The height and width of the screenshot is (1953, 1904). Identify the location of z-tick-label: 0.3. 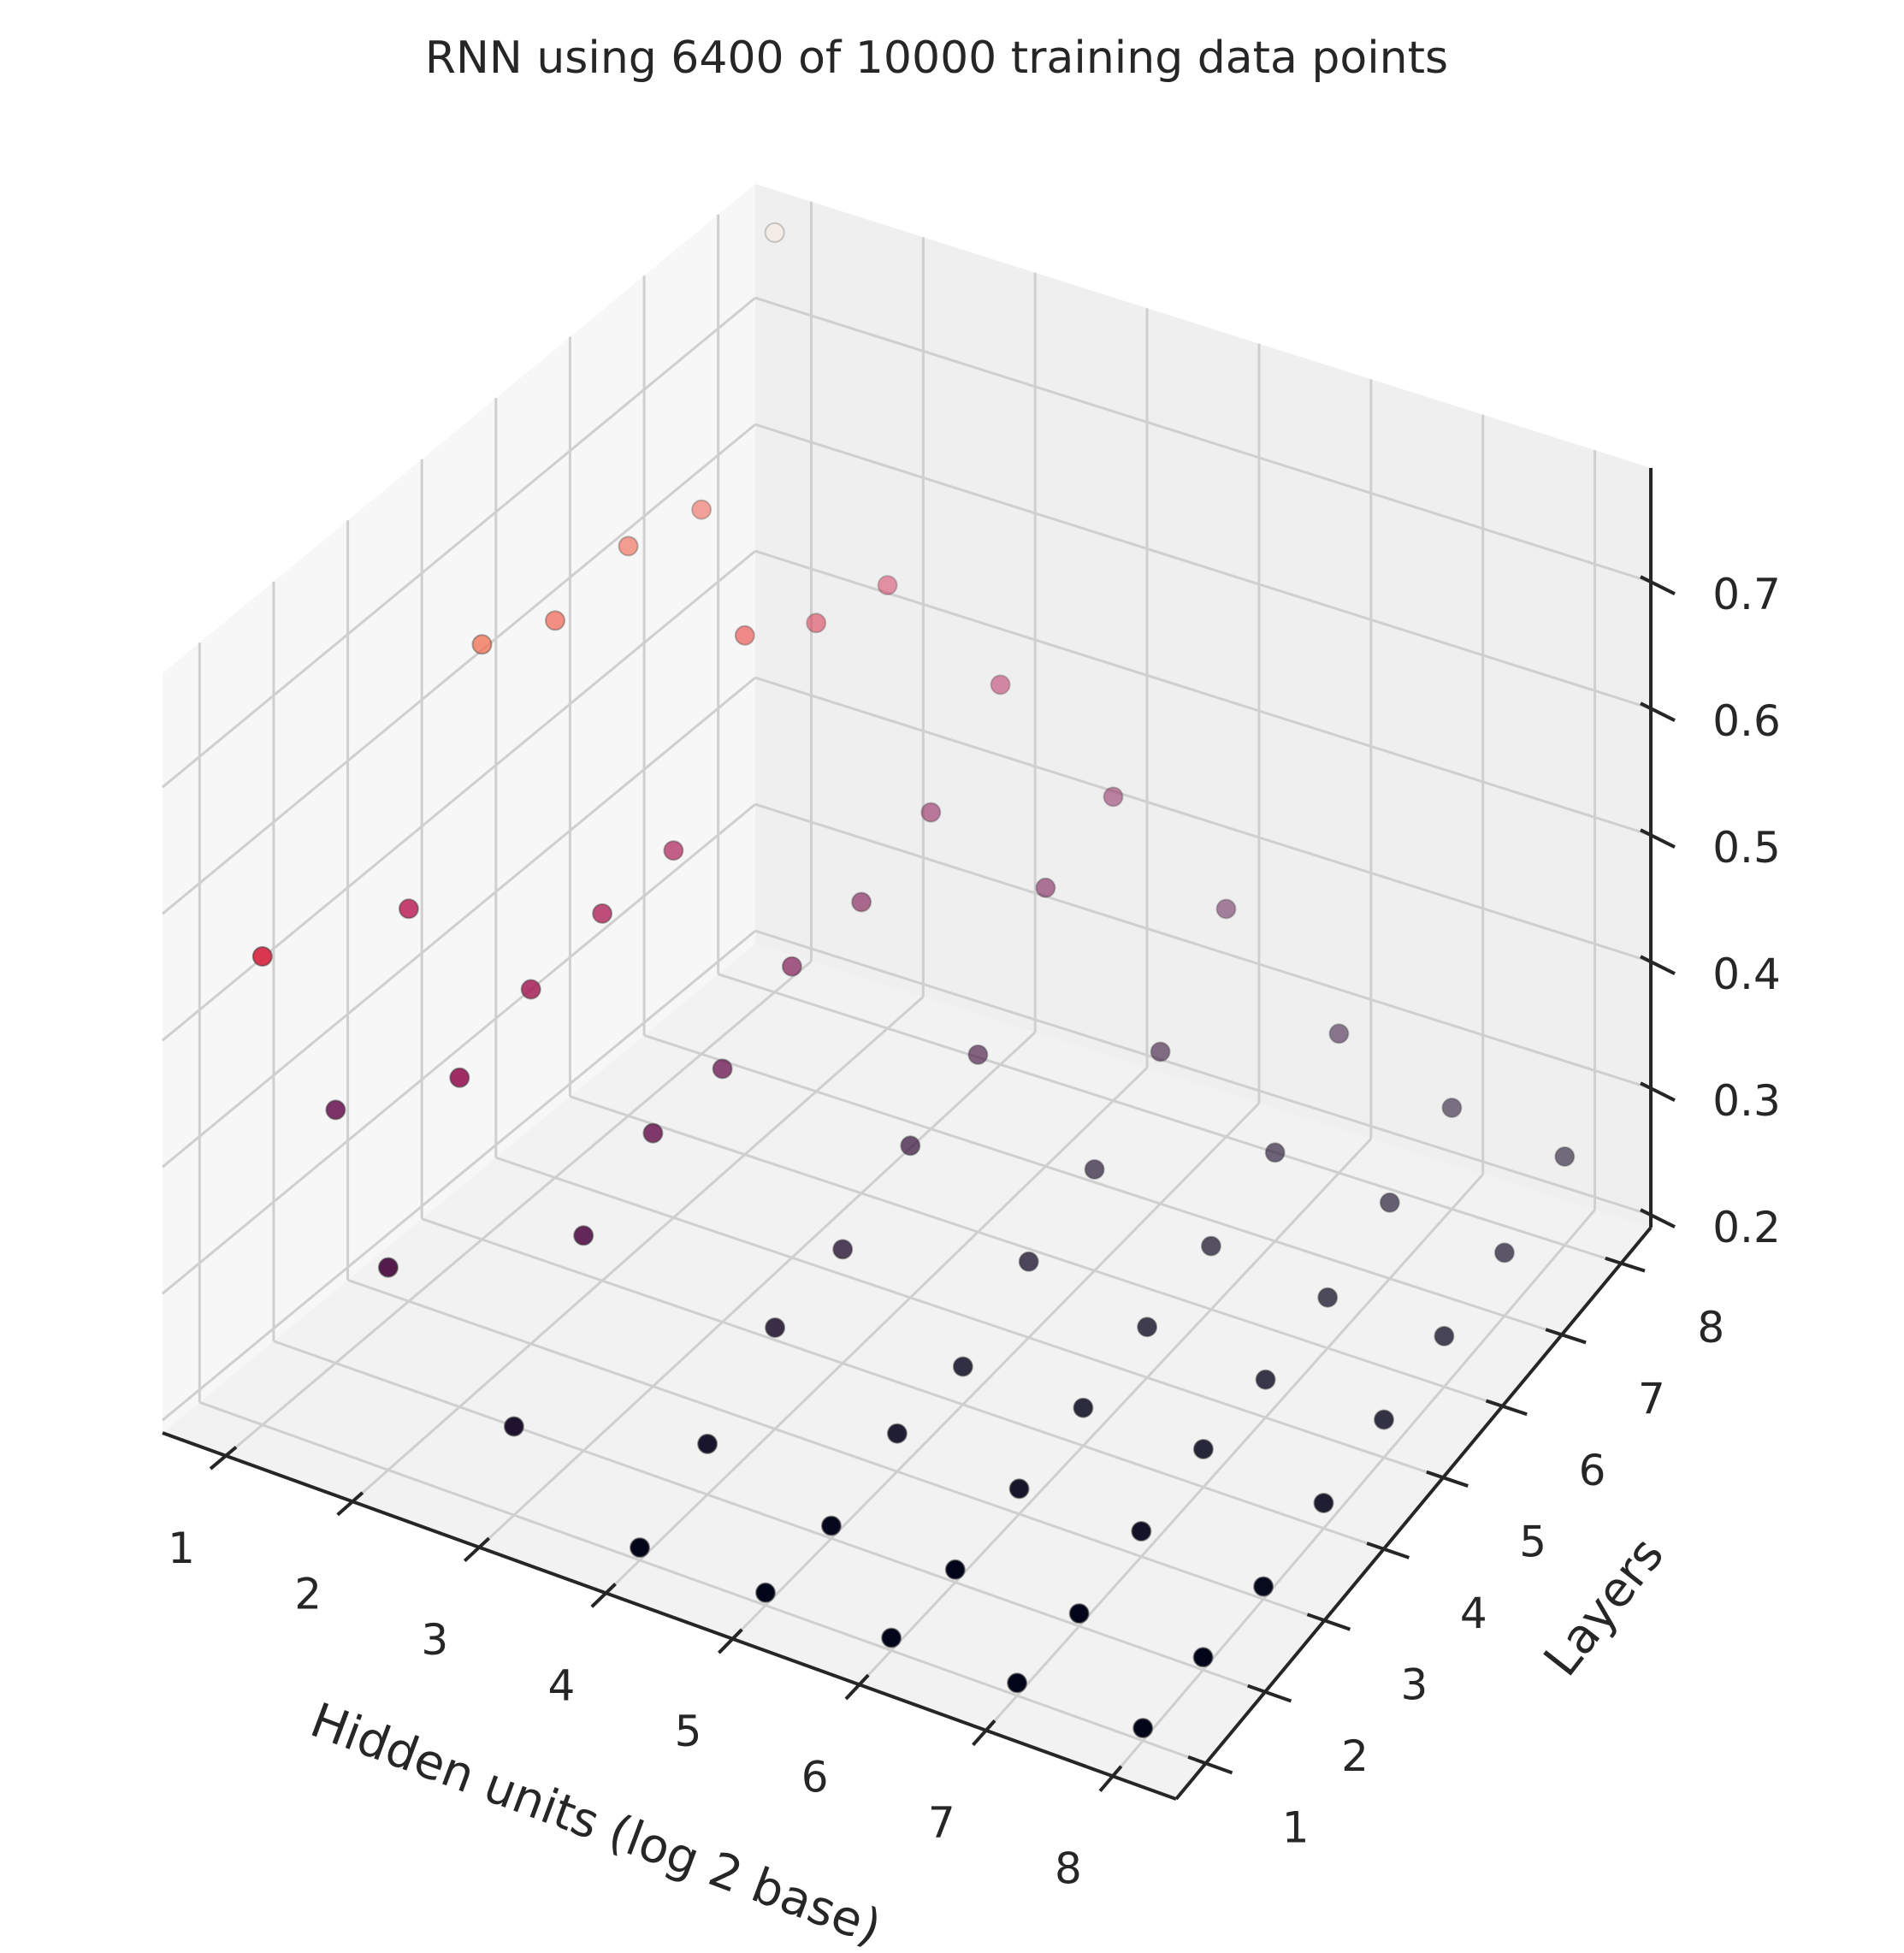
(1747, 1101).